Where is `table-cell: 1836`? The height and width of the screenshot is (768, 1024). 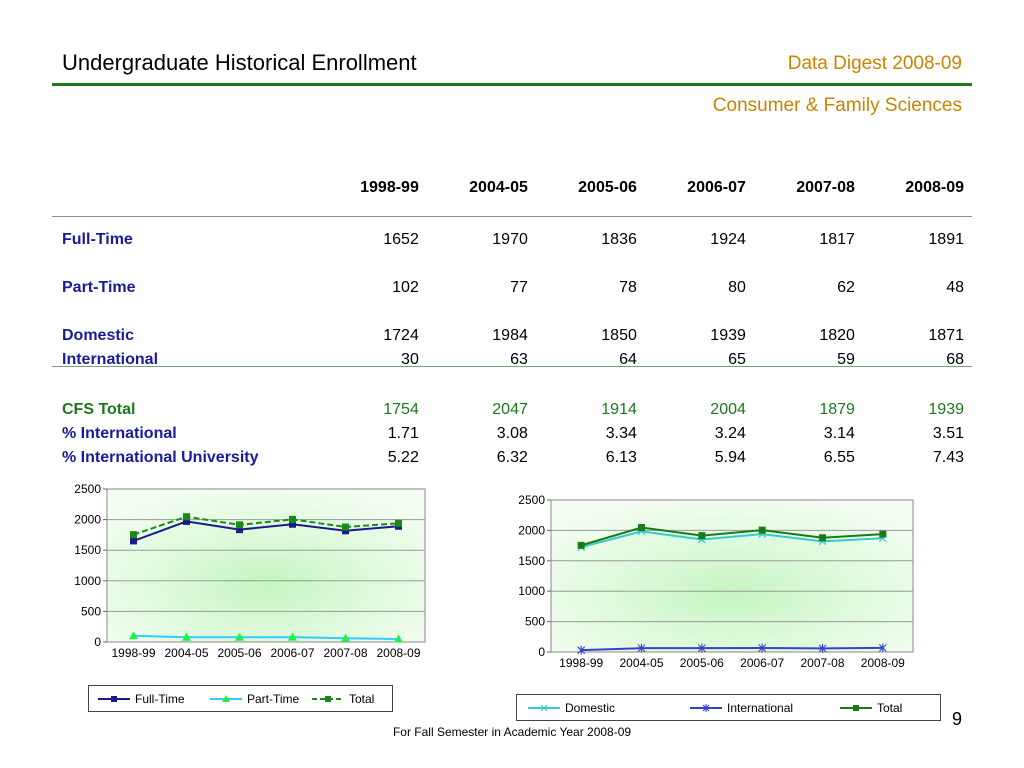 table-cell: 1836 is located at coordinates (619, 239).